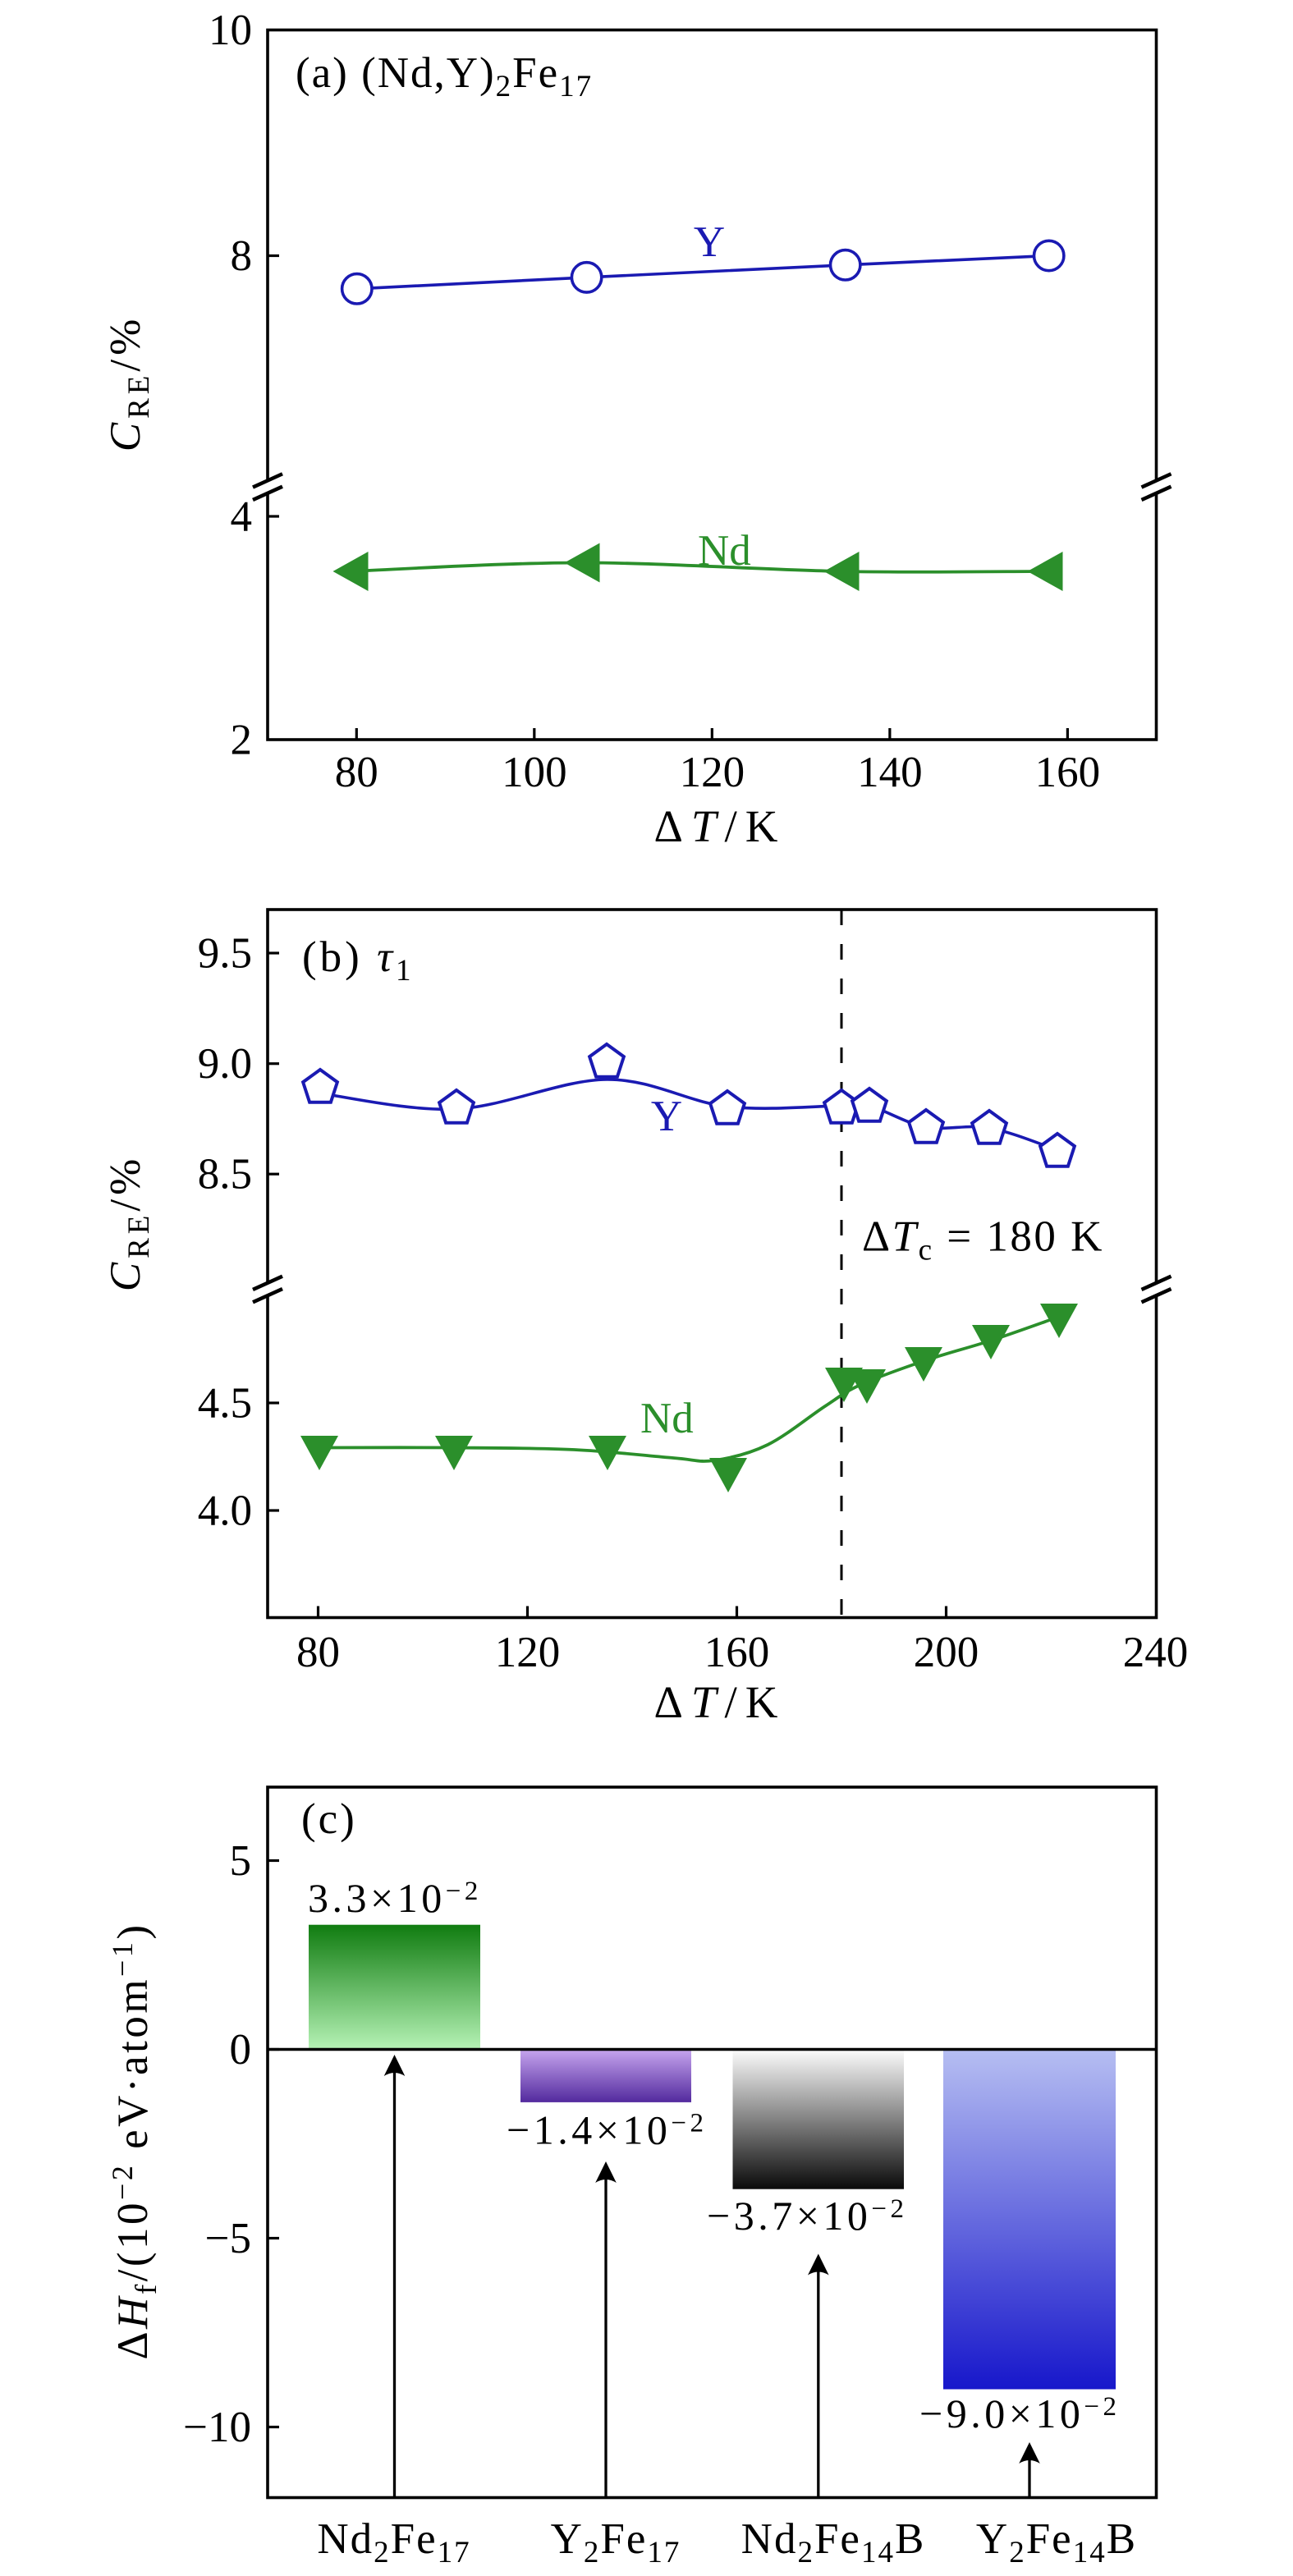 The image size is (1293, 2576). What do you see at coordinates (241, 2050) in the screenshot?
I see `svg-text: 0` at bounding box center [241, 2050].